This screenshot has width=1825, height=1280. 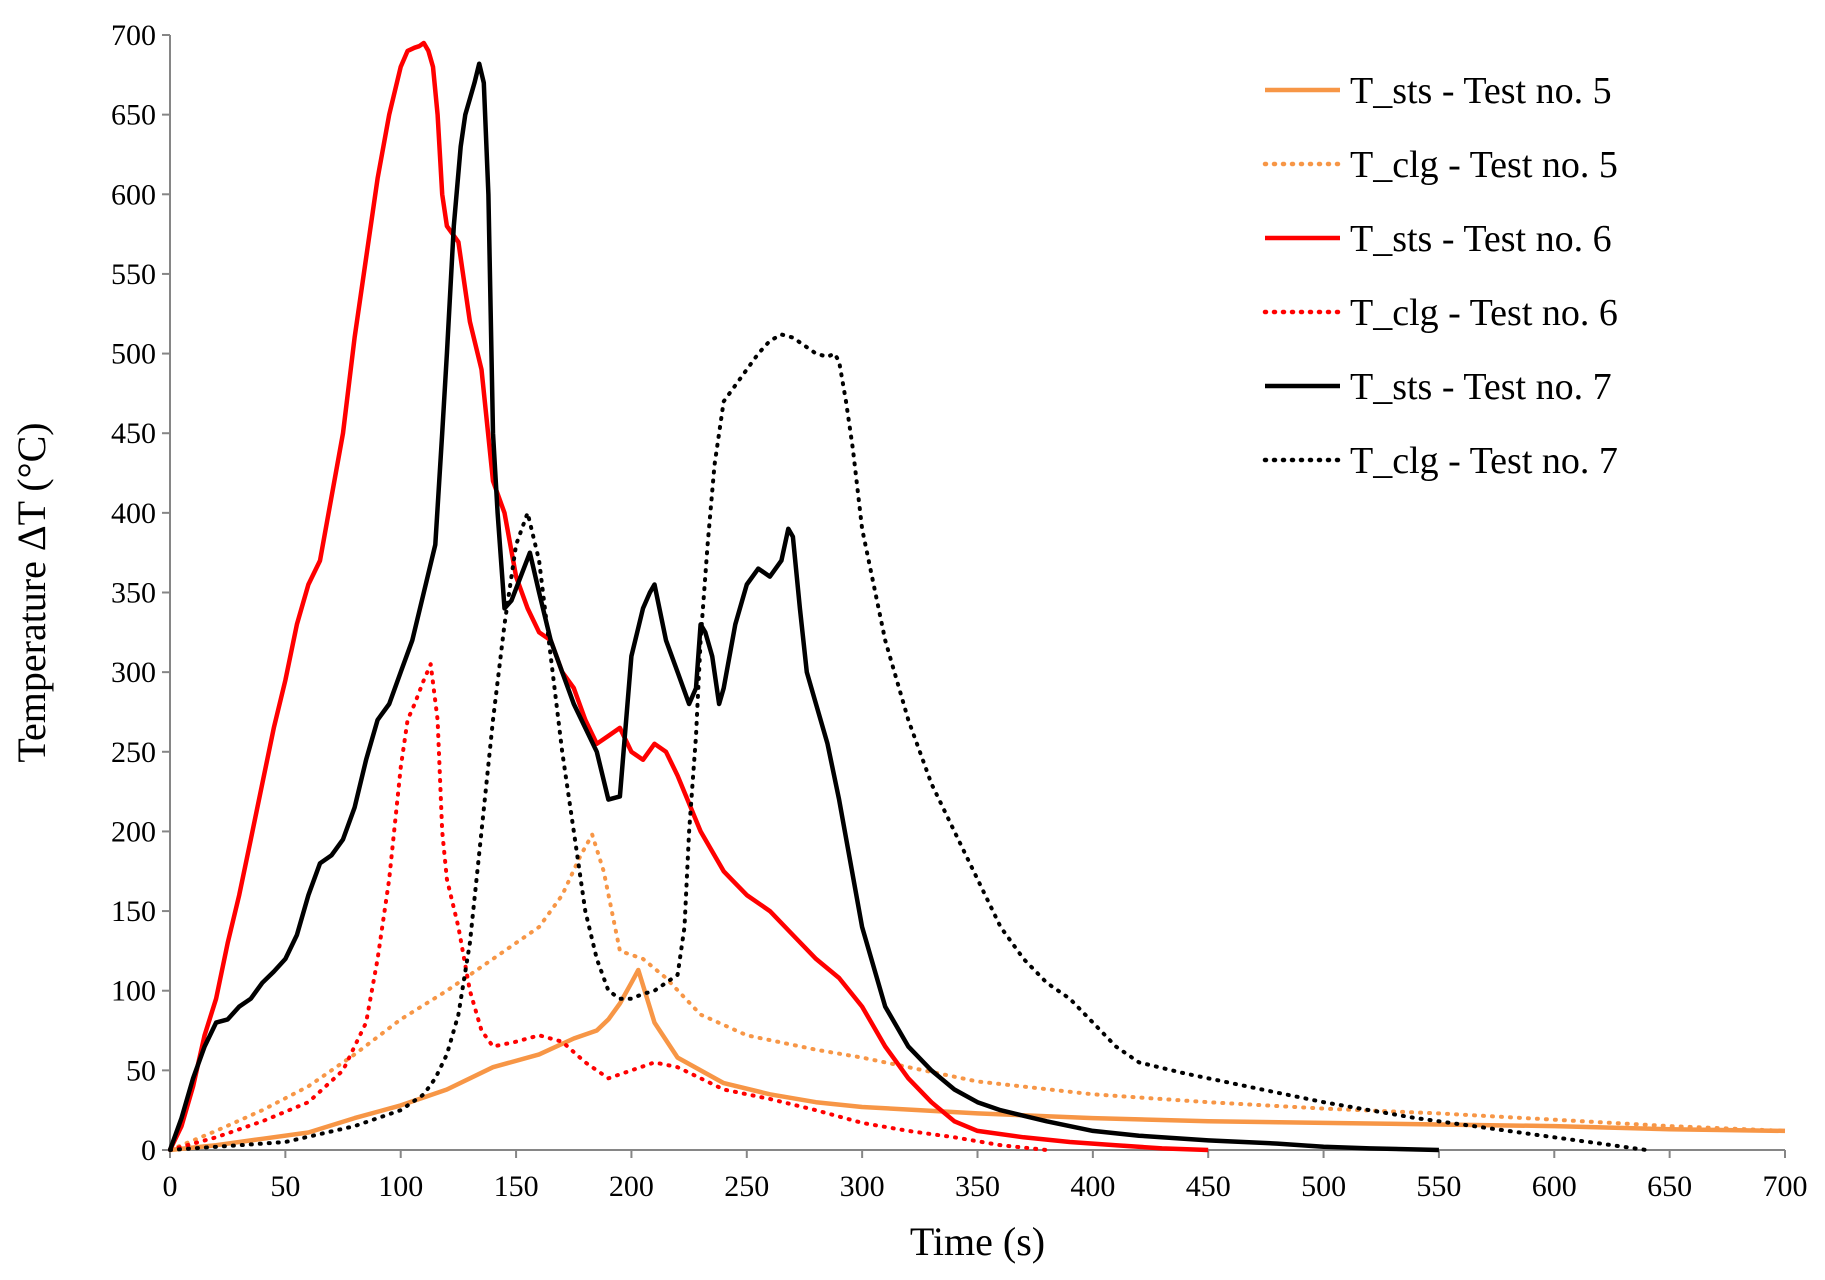 I want to click on y-tick-label: 50, so click(x=141, y=1070).